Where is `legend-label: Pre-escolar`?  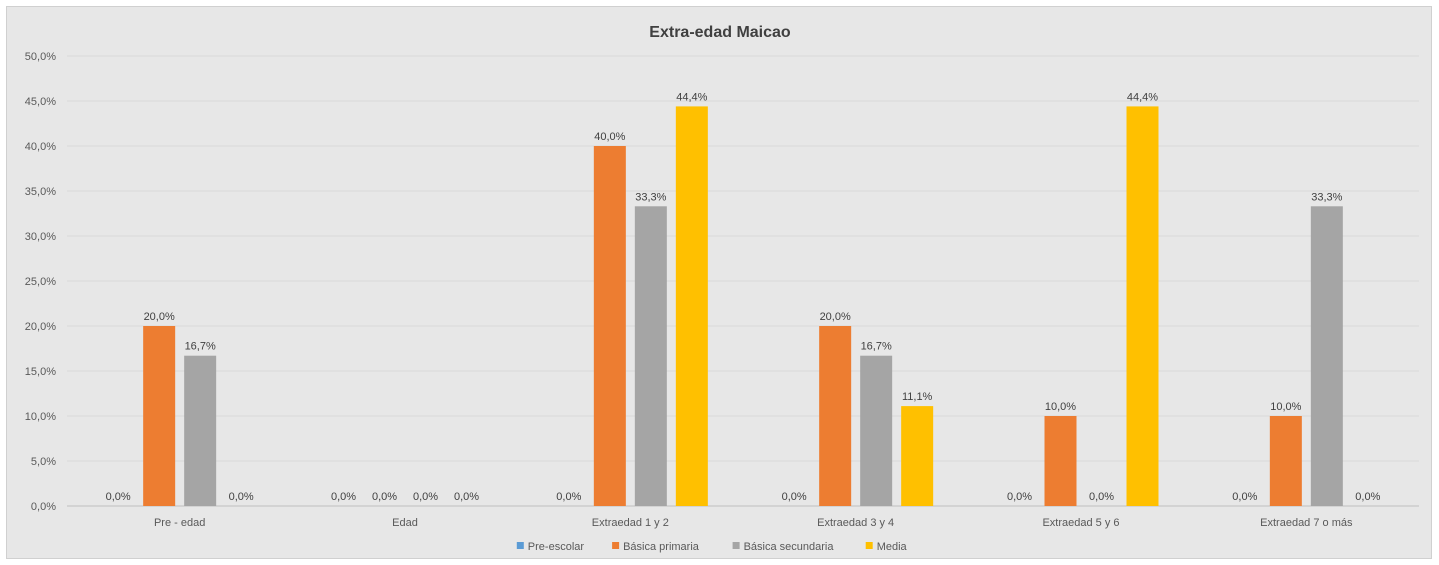 legend-label: Pre-escolar is located at coordinates (556, 547).